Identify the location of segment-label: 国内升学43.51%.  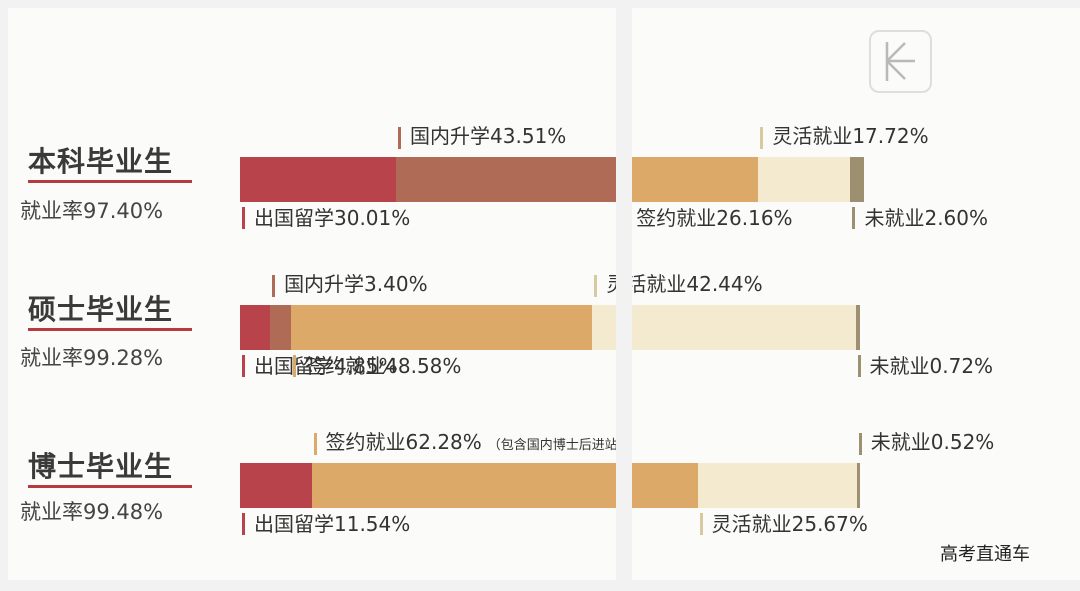
(488, 136).